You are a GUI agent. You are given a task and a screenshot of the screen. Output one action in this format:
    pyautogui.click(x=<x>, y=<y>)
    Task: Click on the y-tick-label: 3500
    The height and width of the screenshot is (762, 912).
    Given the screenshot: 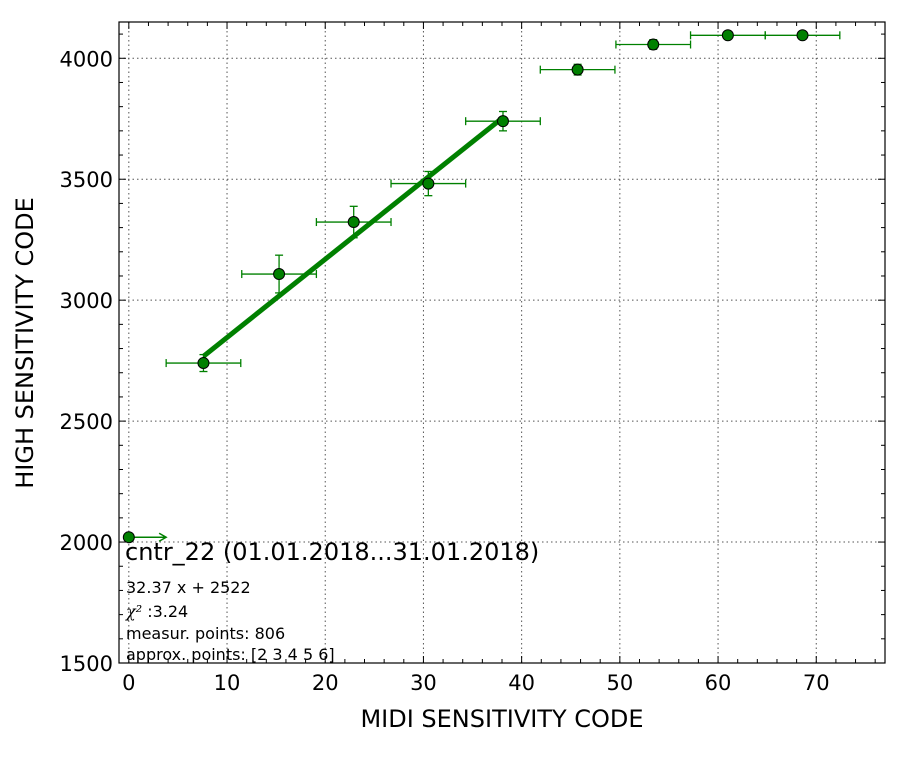 What is the action you would take?
    pyautogui.click(x=86, y=180)
    